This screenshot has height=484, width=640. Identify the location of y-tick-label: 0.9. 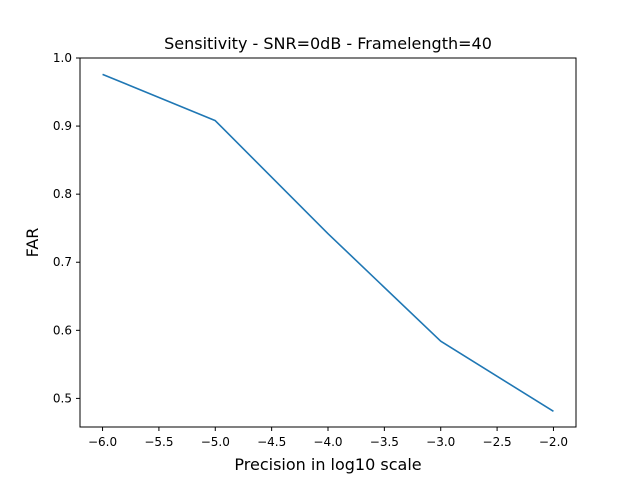
(62, 126).